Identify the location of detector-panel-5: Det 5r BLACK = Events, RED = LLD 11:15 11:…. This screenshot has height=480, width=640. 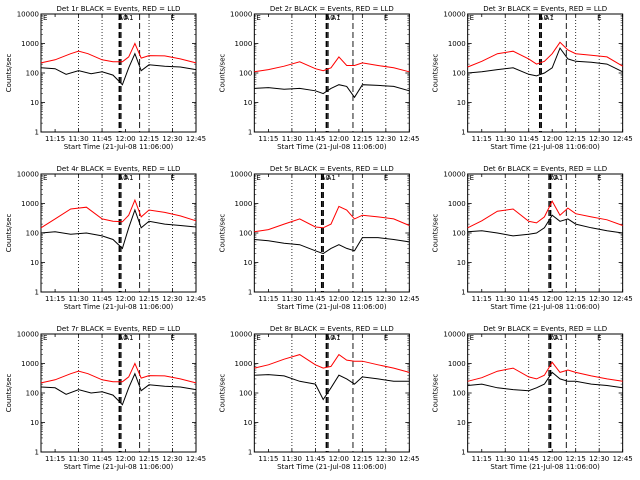
(318, 238).